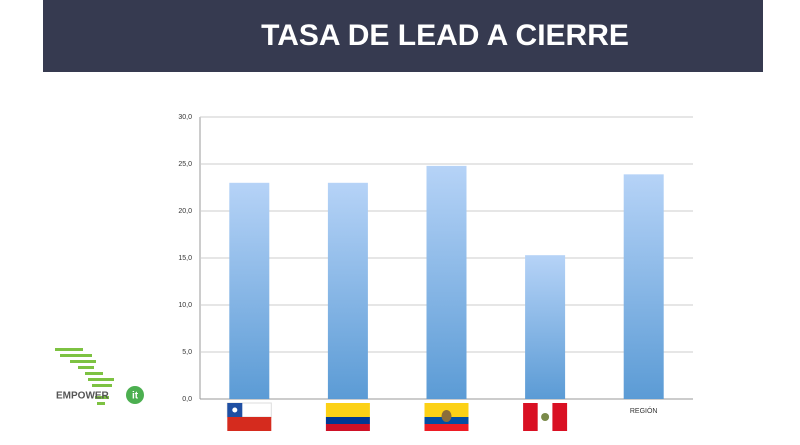 The image size is (800, 445). Describe the element at coordinates (185, 305) in the screenshot. I see `y-tick-label: 10,0` at that location.